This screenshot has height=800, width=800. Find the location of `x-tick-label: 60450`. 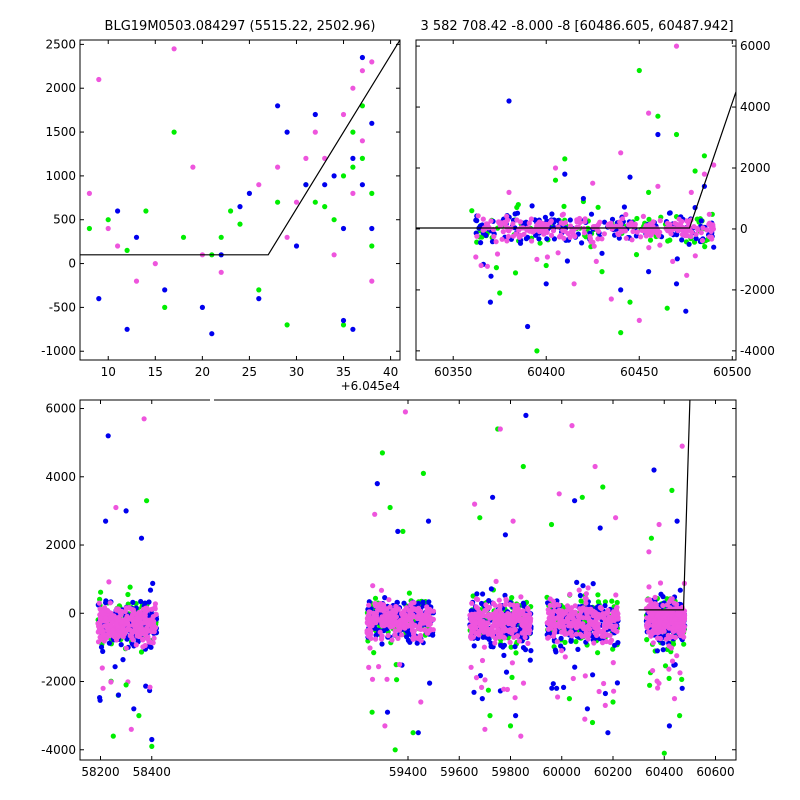

x-tick-label: 60450 is located at coordinates (639, 372).